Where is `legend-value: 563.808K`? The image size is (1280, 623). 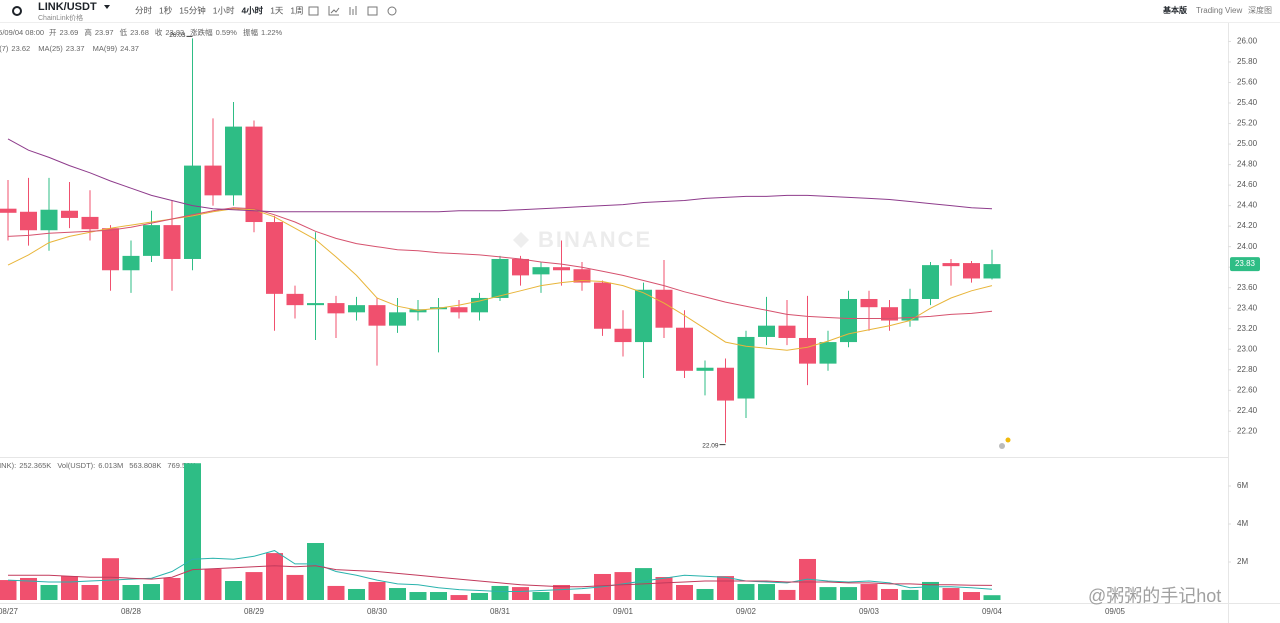
legend-value: 563.808K is located at coordinates (145, 465).